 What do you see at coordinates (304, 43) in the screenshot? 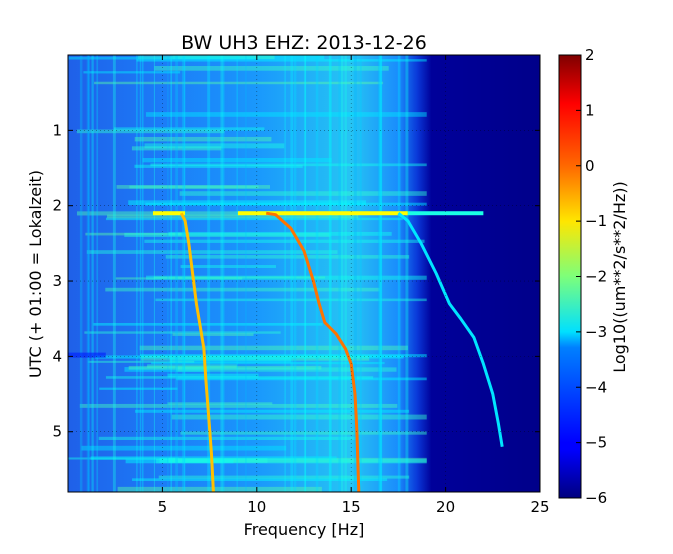
I see `chart-title: BW UH3 EHZ: 2013-12-26` at bounding box center [304, 43].